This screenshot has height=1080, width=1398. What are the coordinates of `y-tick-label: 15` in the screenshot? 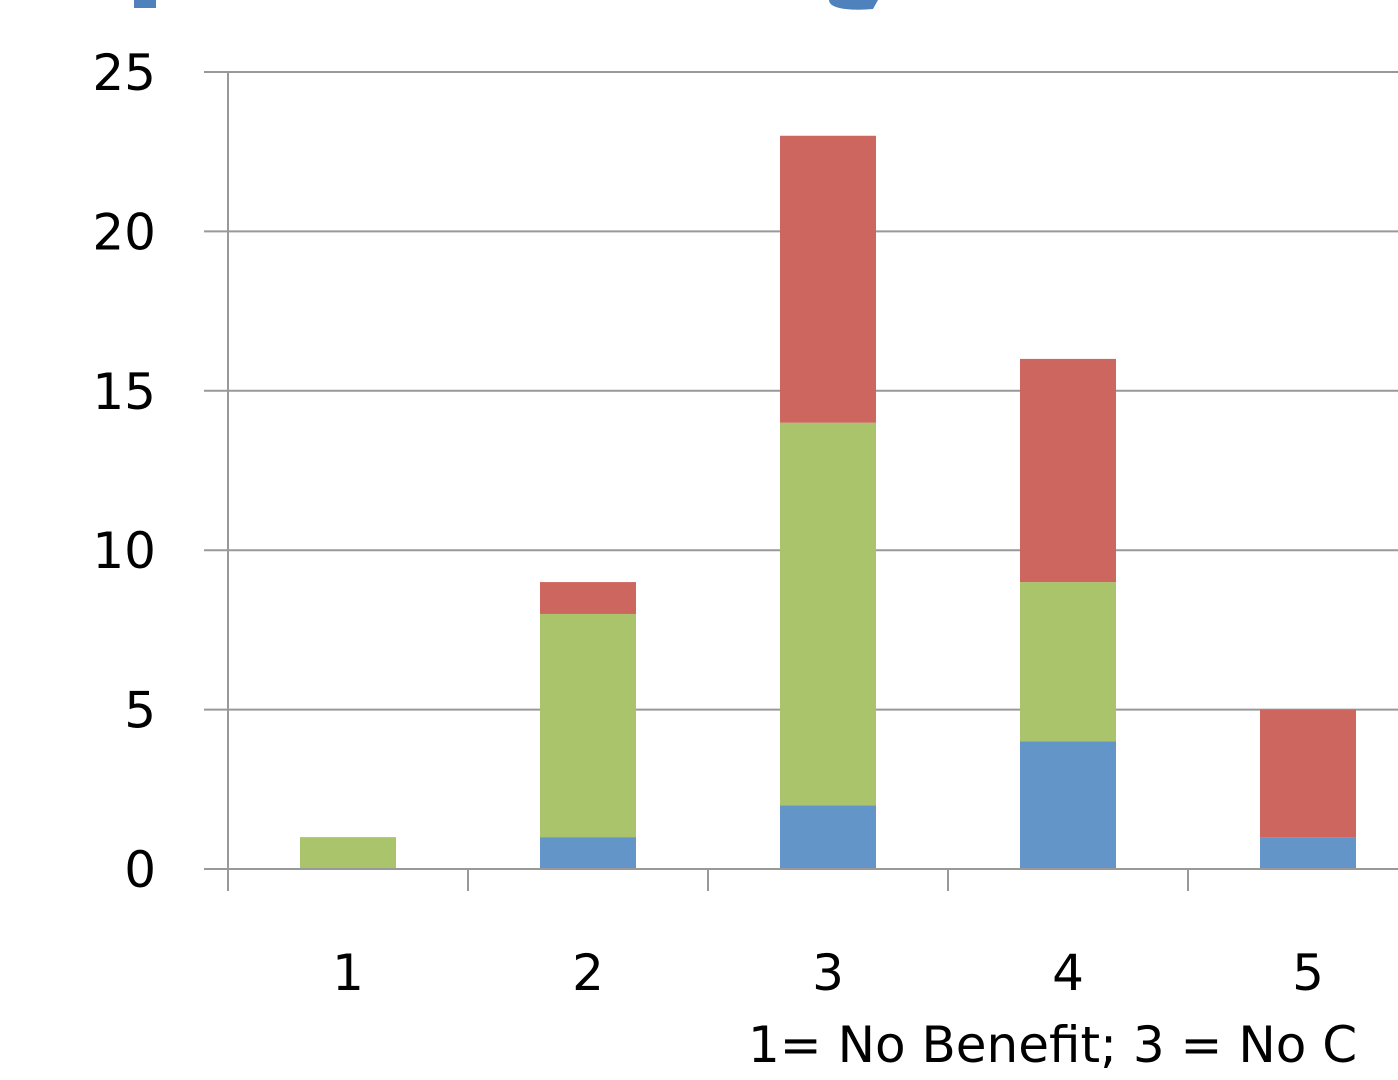 It's located at (124, 392).